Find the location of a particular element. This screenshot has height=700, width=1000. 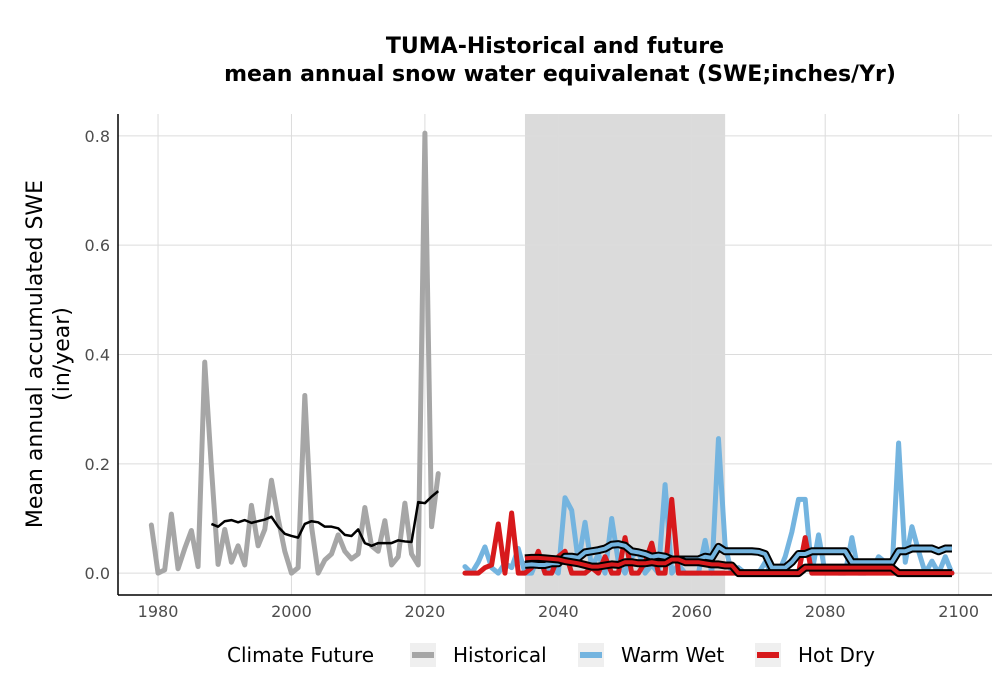

x-tick-label: 2000 is located at coordinates (291, 611).